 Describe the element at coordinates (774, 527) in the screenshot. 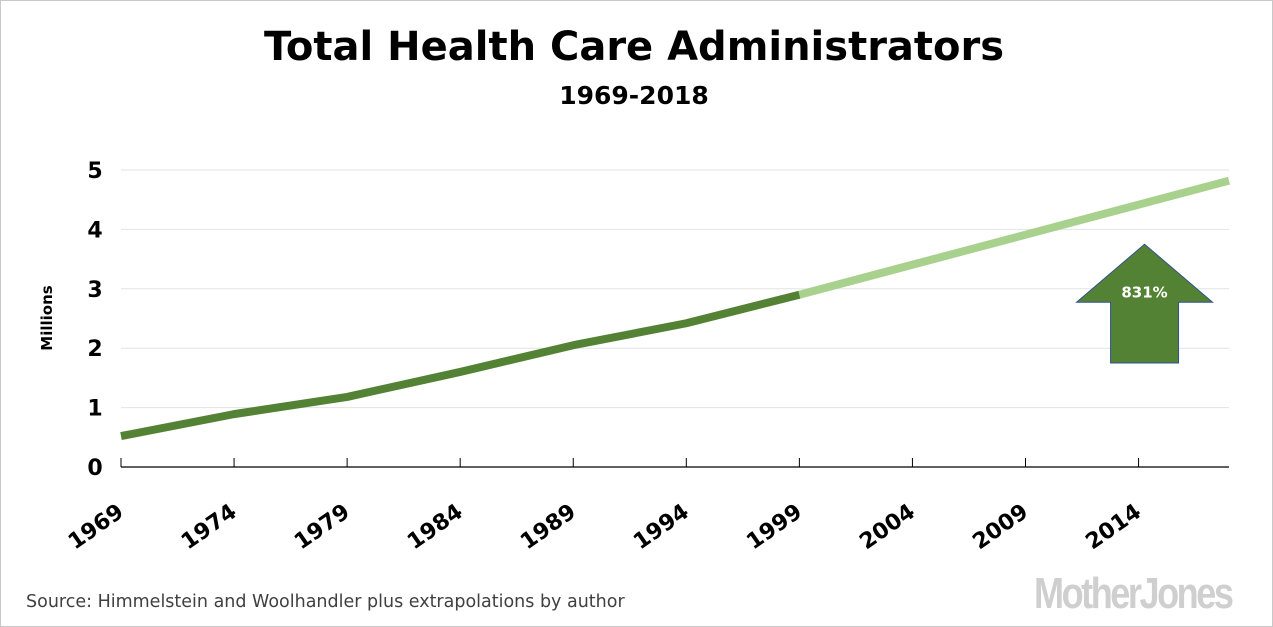

I see `x-tick-label: 1999` at that location.